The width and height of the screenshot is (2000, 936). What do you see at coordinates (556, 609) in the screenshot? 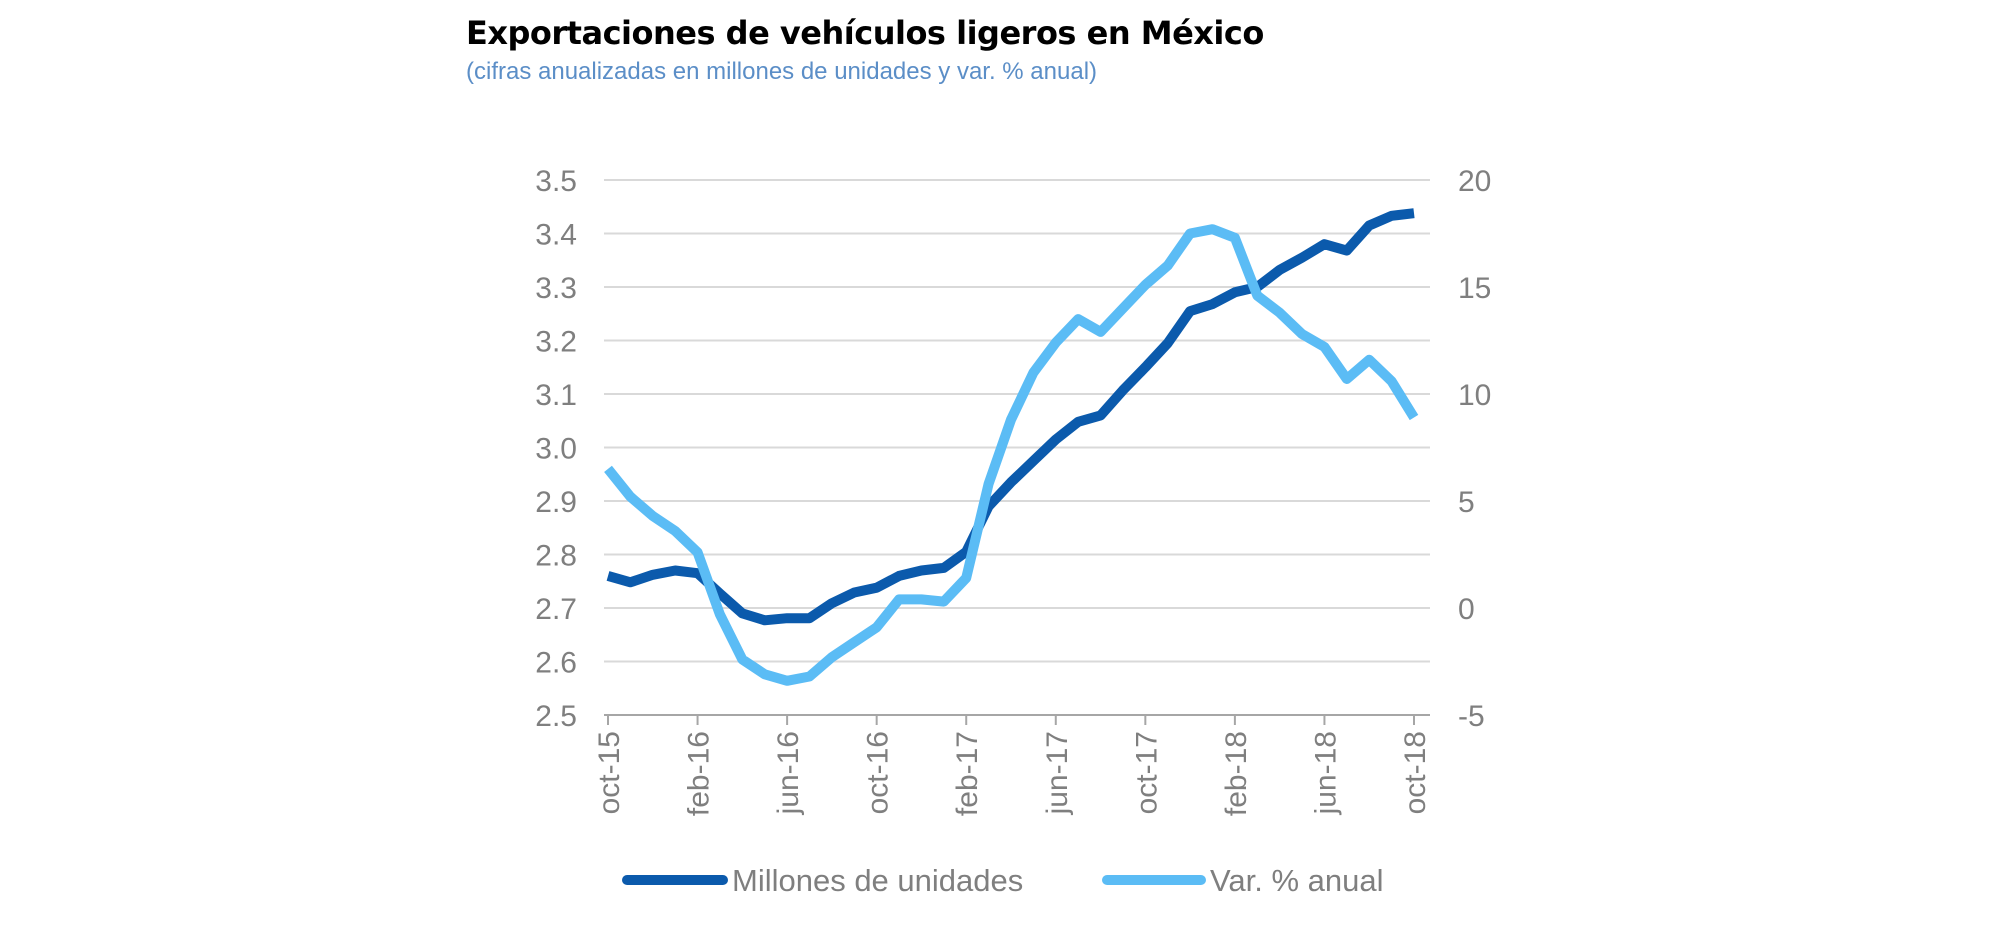
I see `left-y-tick-label: 2.7` at bounding box center [556, 609].